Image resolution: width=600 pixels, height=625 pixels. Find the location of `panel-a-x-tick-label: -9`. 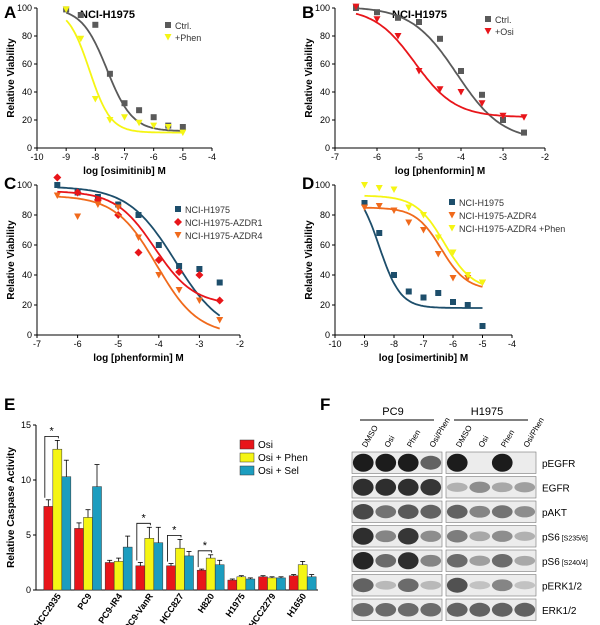

panel-a-x-tick-label: -9 is located at coordinates (66, 157).